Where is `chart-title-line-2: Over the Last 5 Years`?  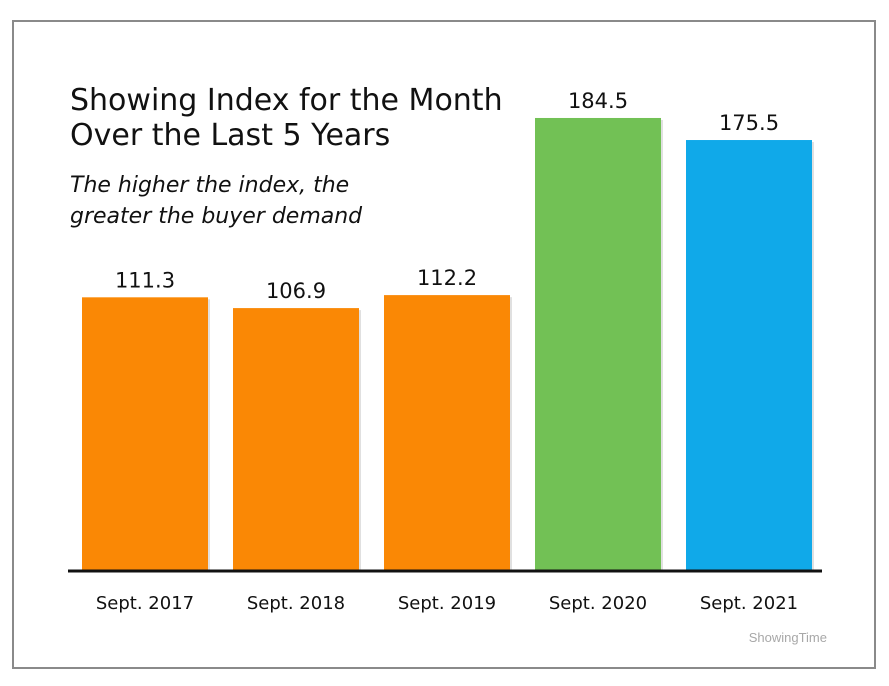
chart-title-line-2: Over the Last 5 Years is located at coordinates (230, 135).